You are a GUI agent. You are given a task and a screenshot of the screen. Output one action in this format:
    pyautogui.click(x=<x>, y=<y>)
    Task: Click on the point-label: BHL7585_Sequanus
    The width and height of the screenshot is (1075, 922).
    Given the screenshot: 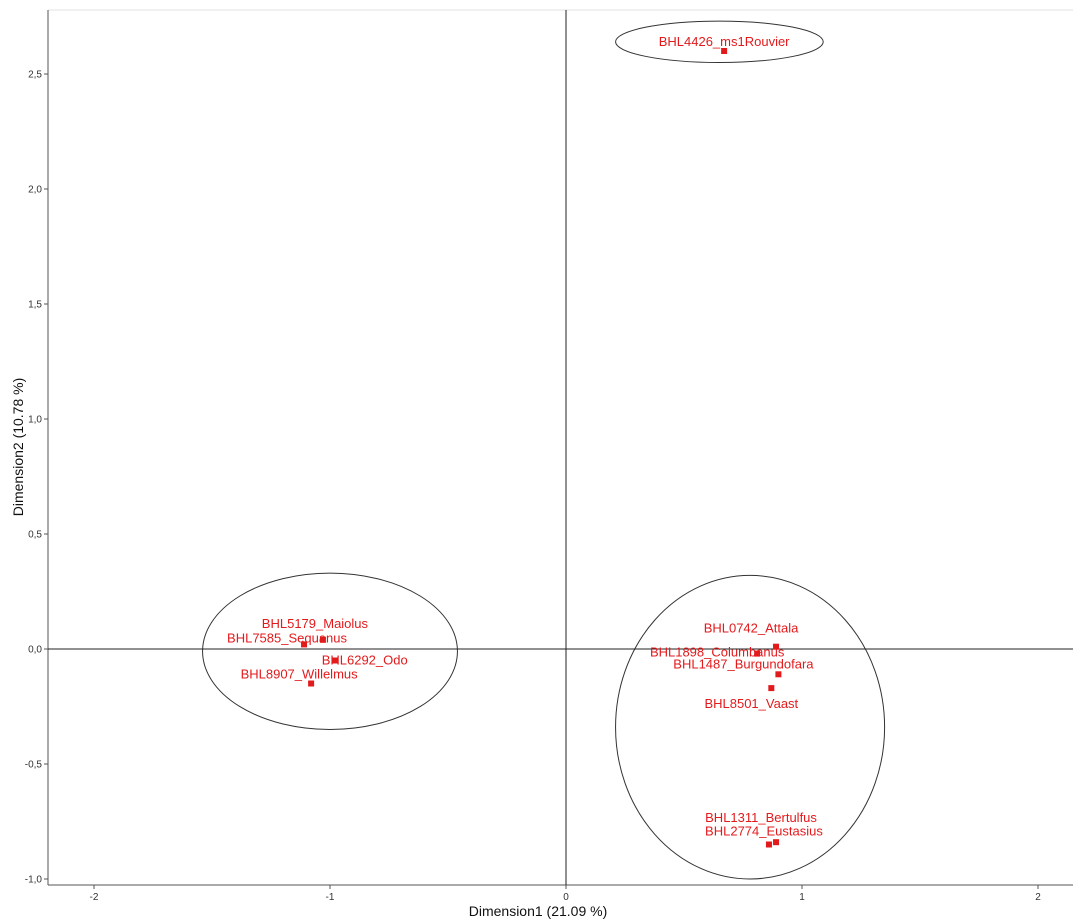 What is the action you would take?
    pyautogui.click(x=287, y=637)
    